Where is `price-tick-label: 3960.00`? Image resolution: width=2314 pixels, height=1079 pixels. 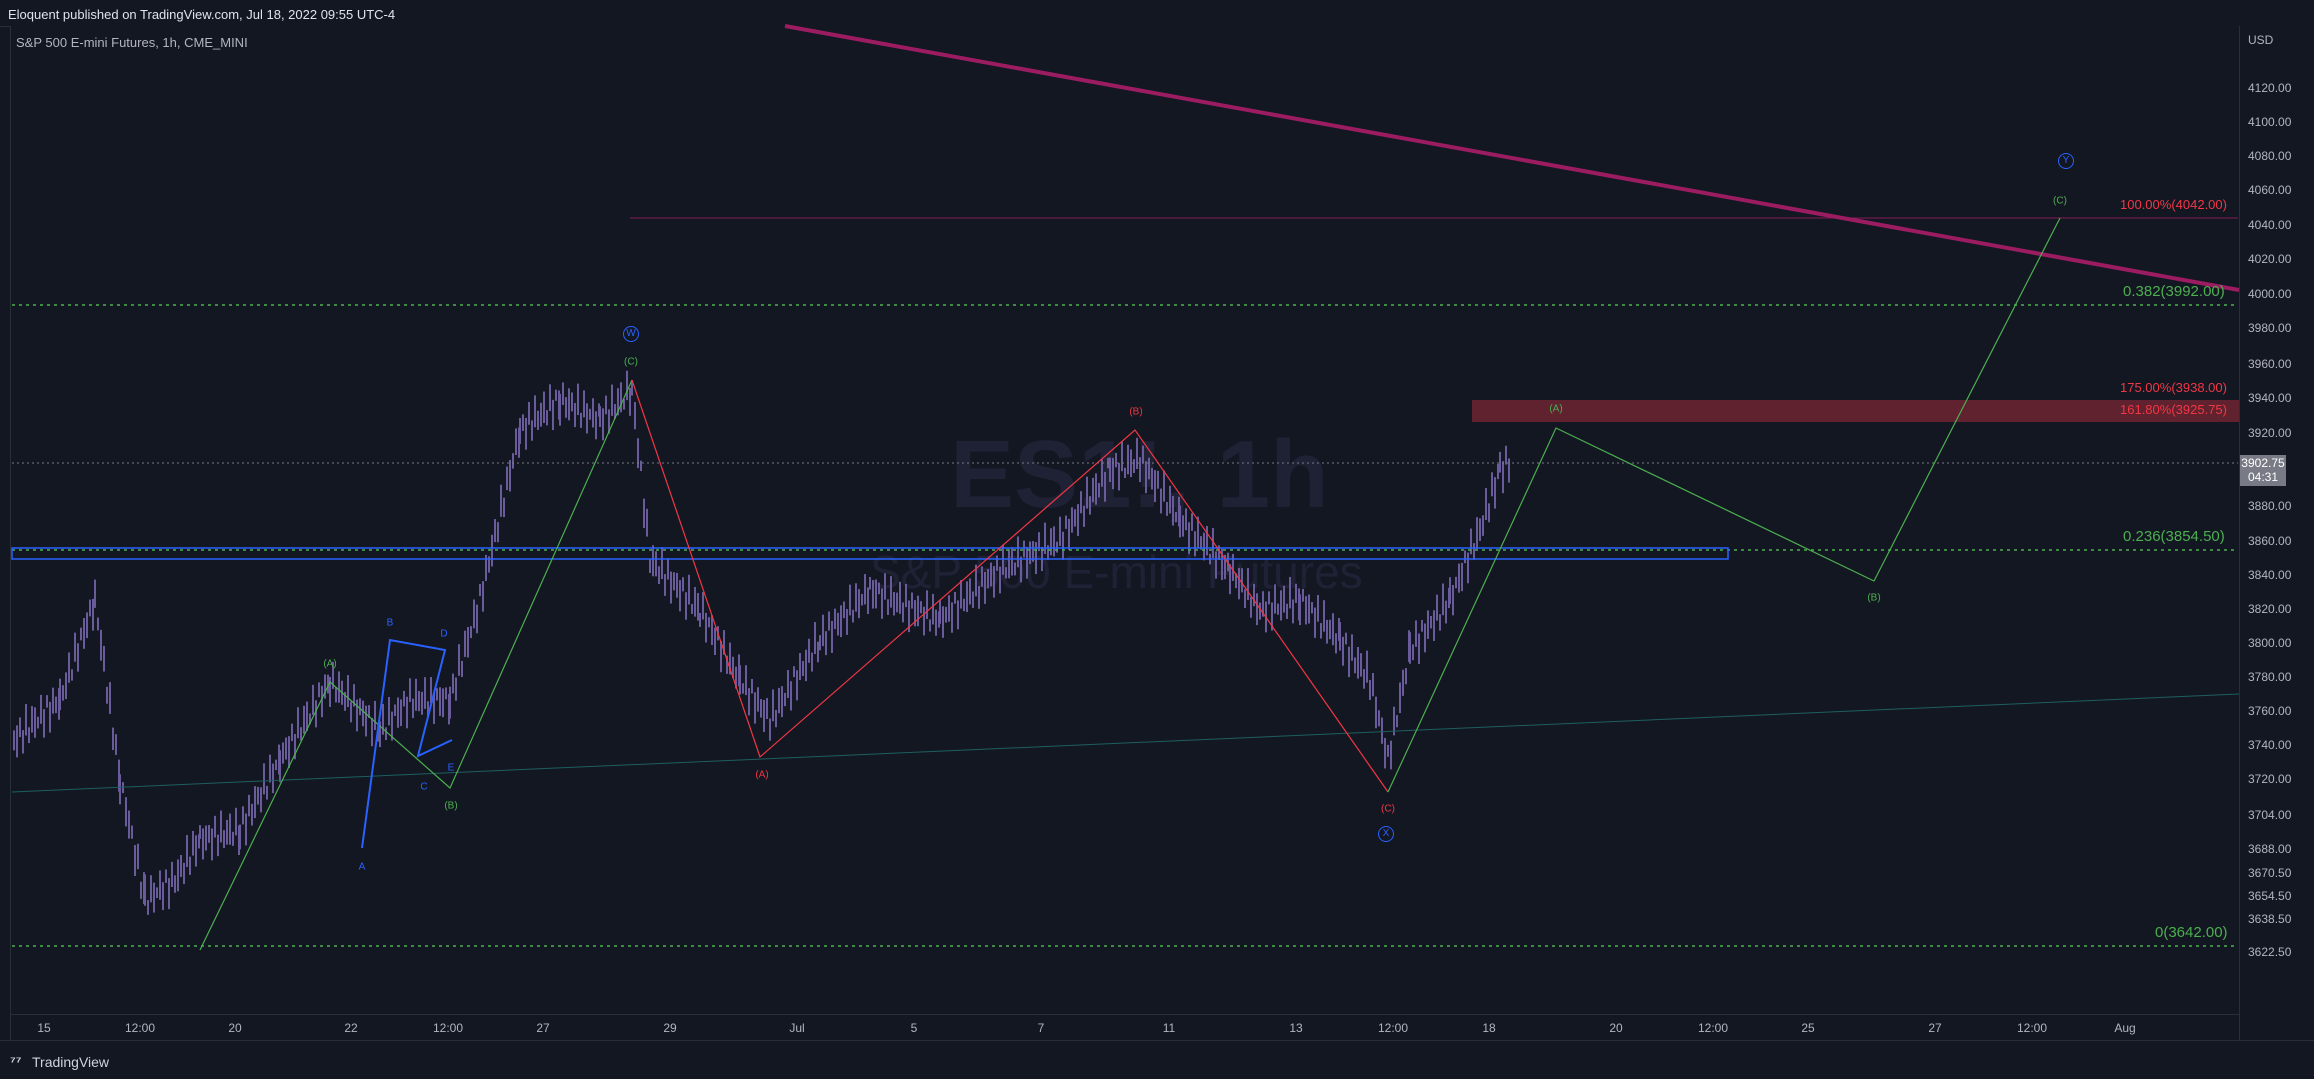
price-tick-label: 3960.00 is located at coordinates (2270, 364).